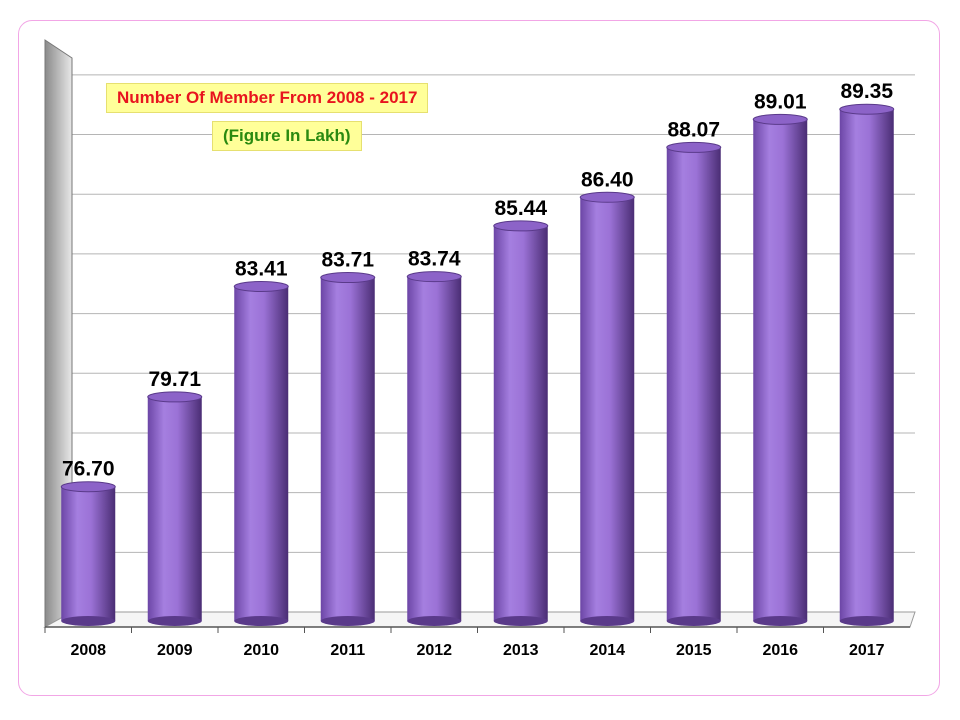 The width and height of the screenshot is (960, 720). What do you see at coordinates (434, 259) in the screenshot?
I see `value-label: 83.74` at bounding box center [434, 259].